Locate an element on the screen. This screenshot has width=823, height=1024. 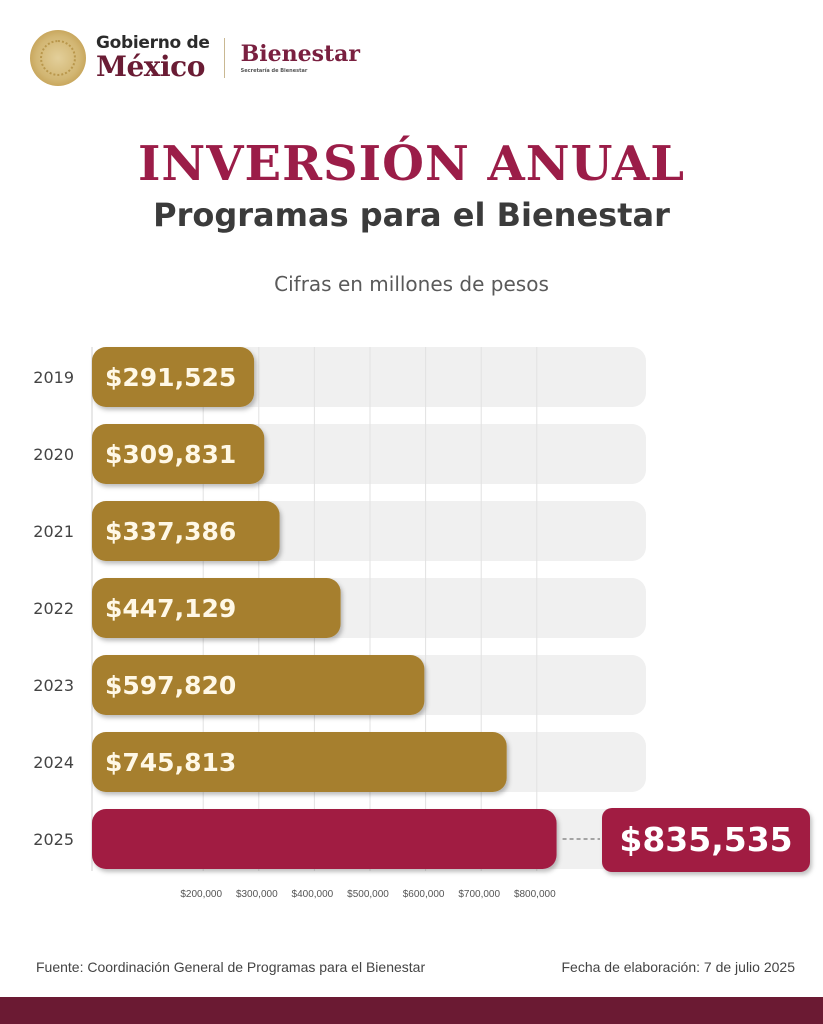
value-label: $835,535 is located at coordinates (705, 839).